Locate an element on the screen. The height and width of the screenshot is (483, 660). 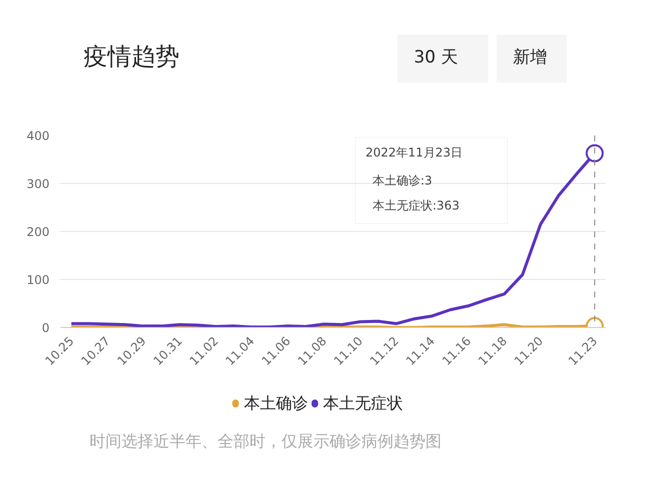
y-tick-label: 300 is located at coordinates (38, 184).